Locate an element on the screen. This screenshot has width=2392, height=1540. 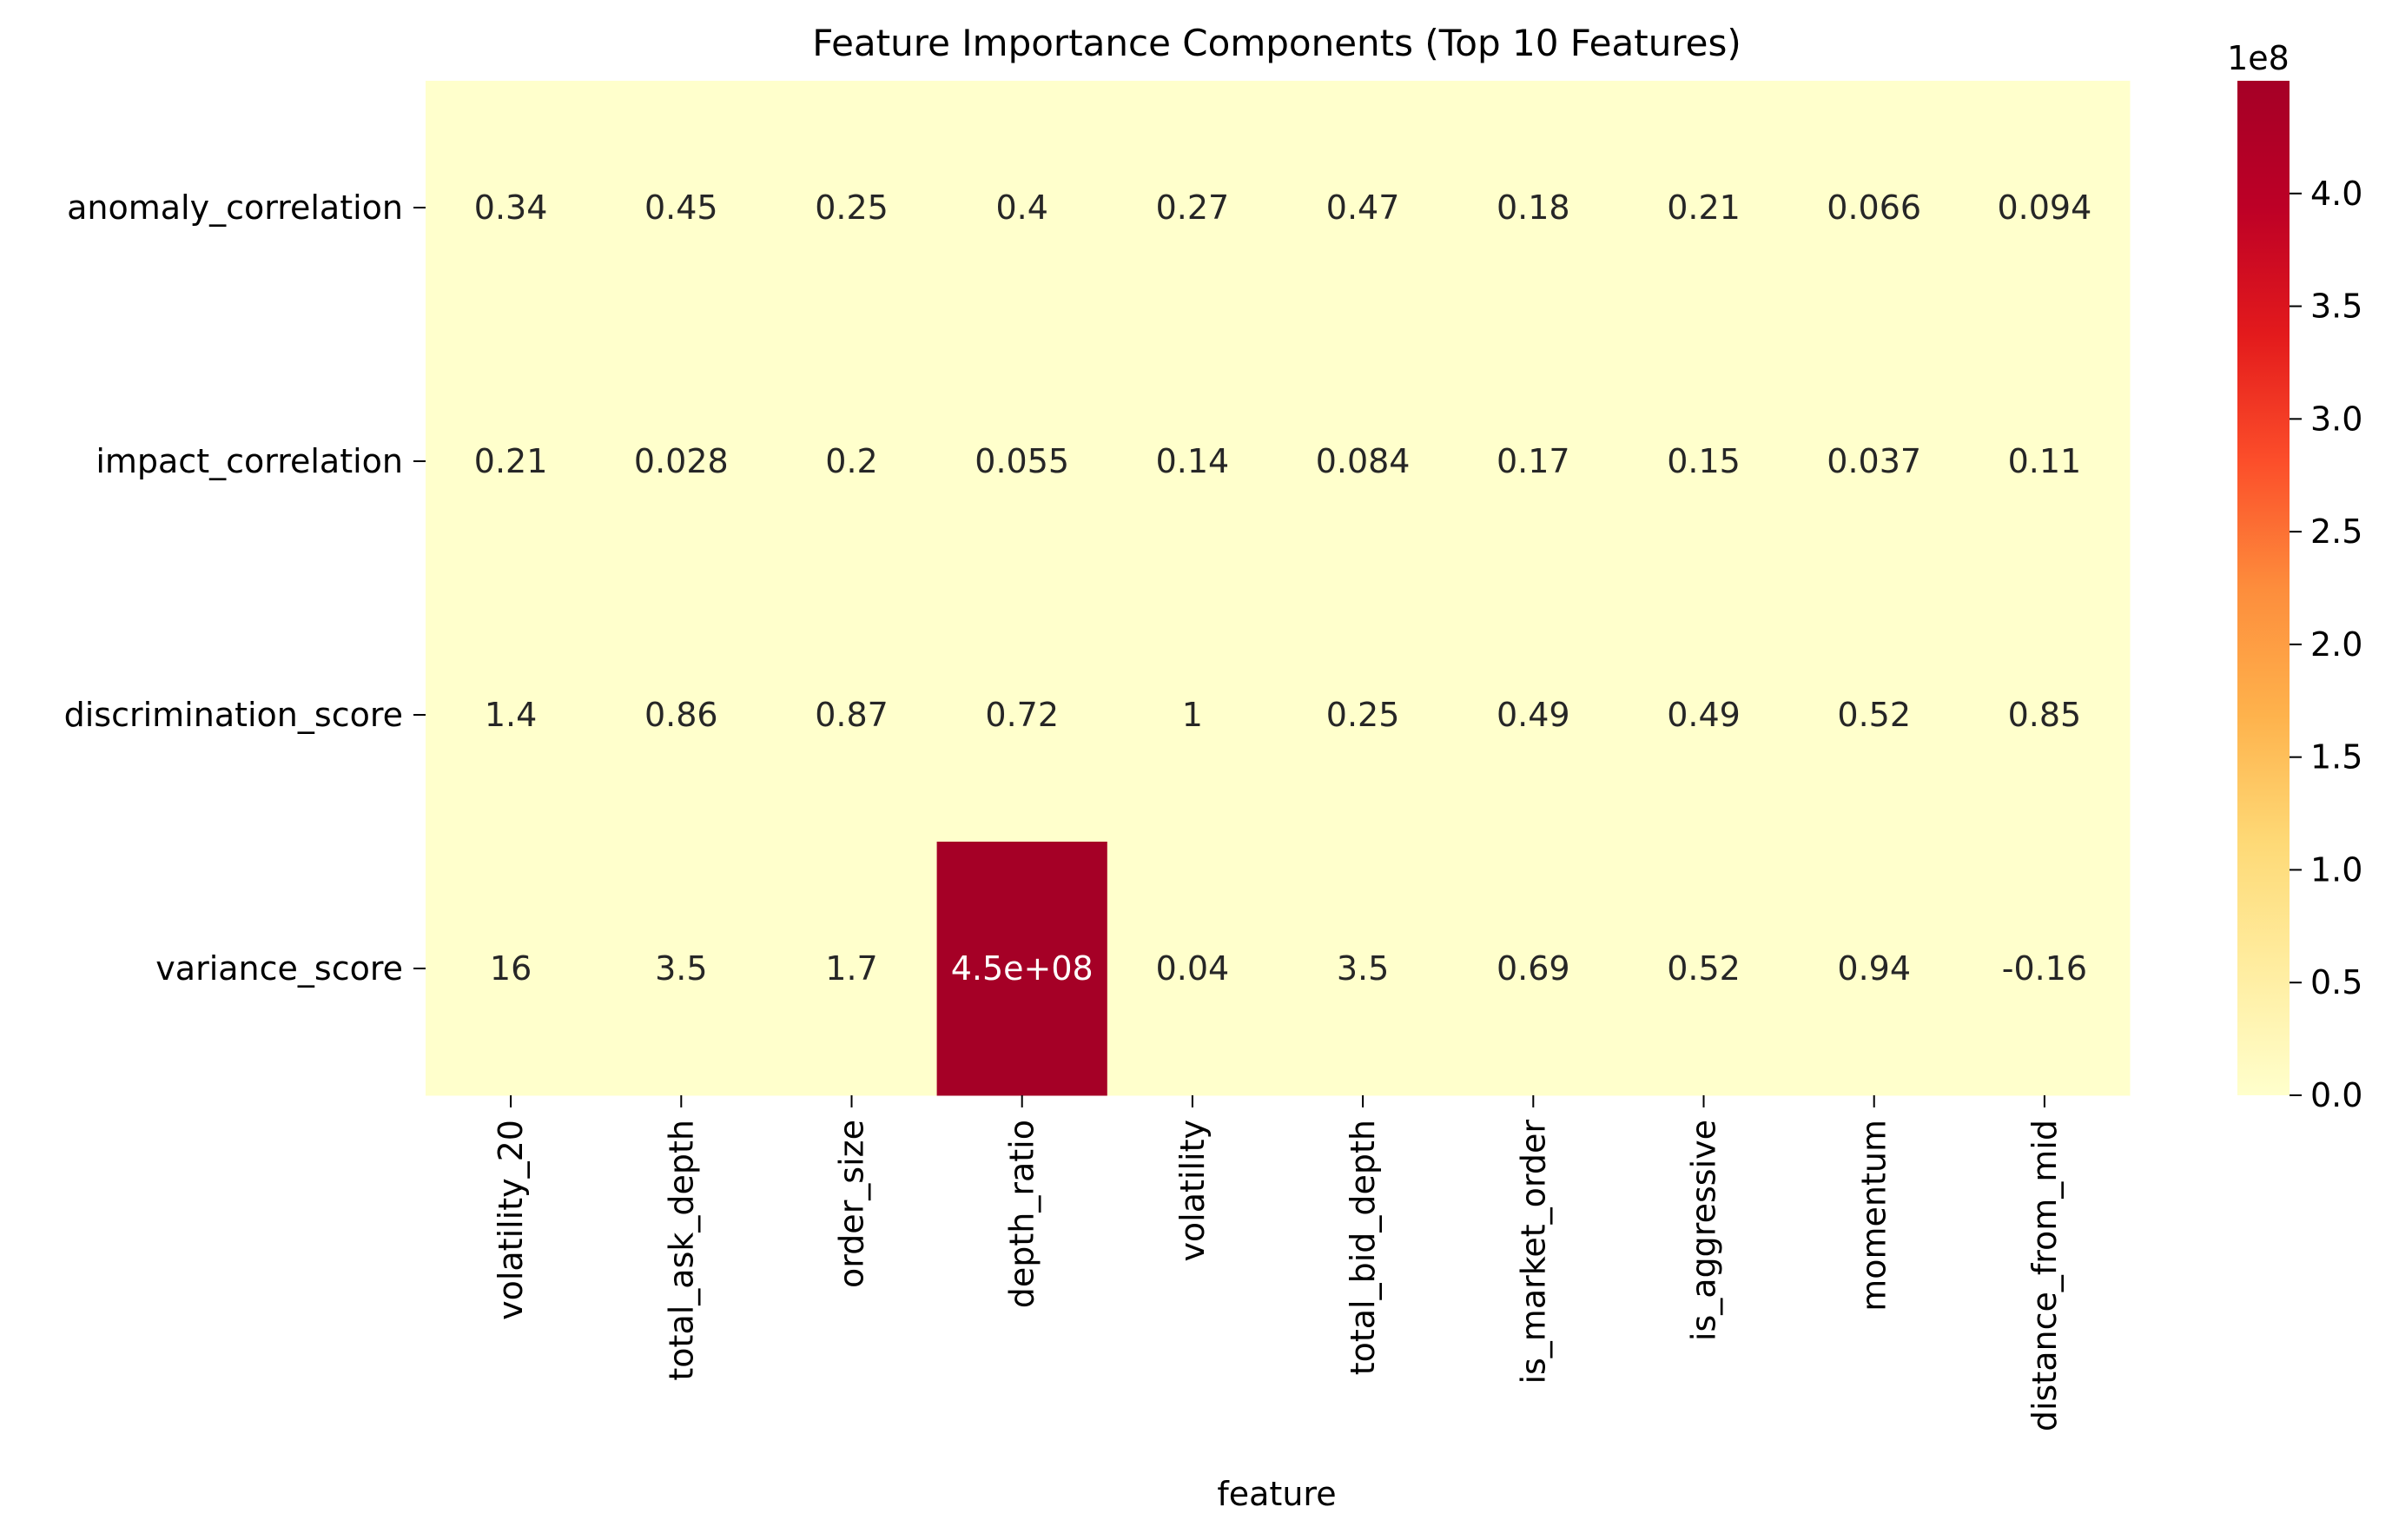
x-tick-label: volatility is located at coordinates (1192, 1191).